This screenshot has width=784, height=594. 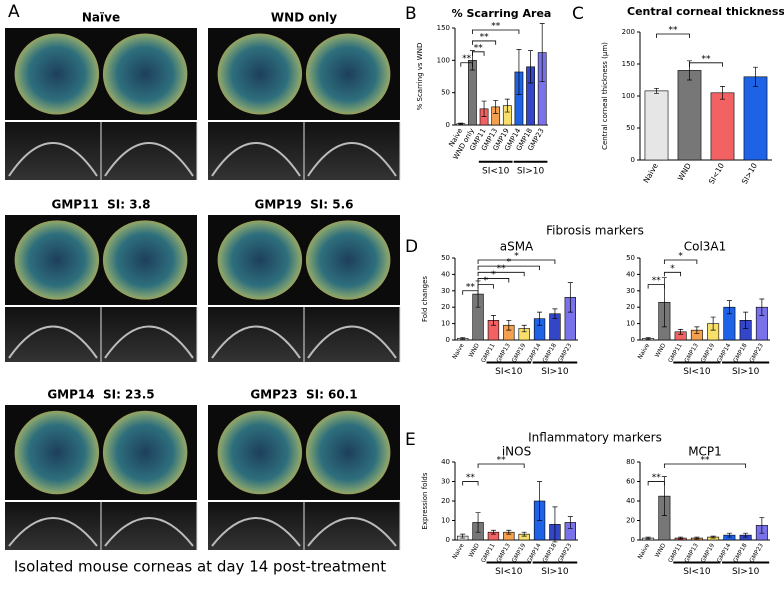 What do you see at coordinates (691, 353) in the screenshot?
I see `x-tick-label: GMP13` at bounding box center [691, 353].